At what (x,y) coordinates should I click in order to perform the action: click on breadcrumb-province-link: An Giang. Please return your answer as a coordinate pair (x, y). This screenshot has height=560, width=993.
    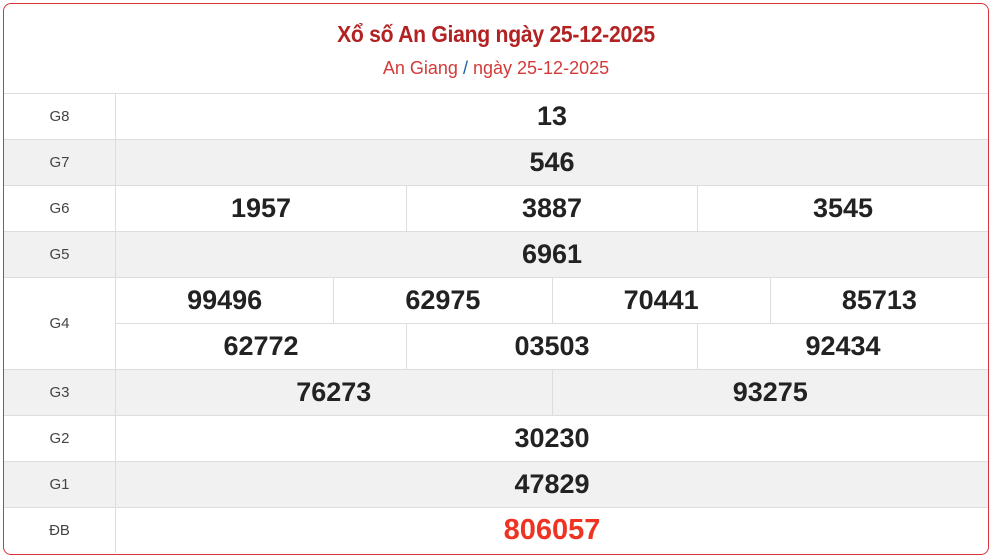
    Looking at the image, I should click on (420, 68).